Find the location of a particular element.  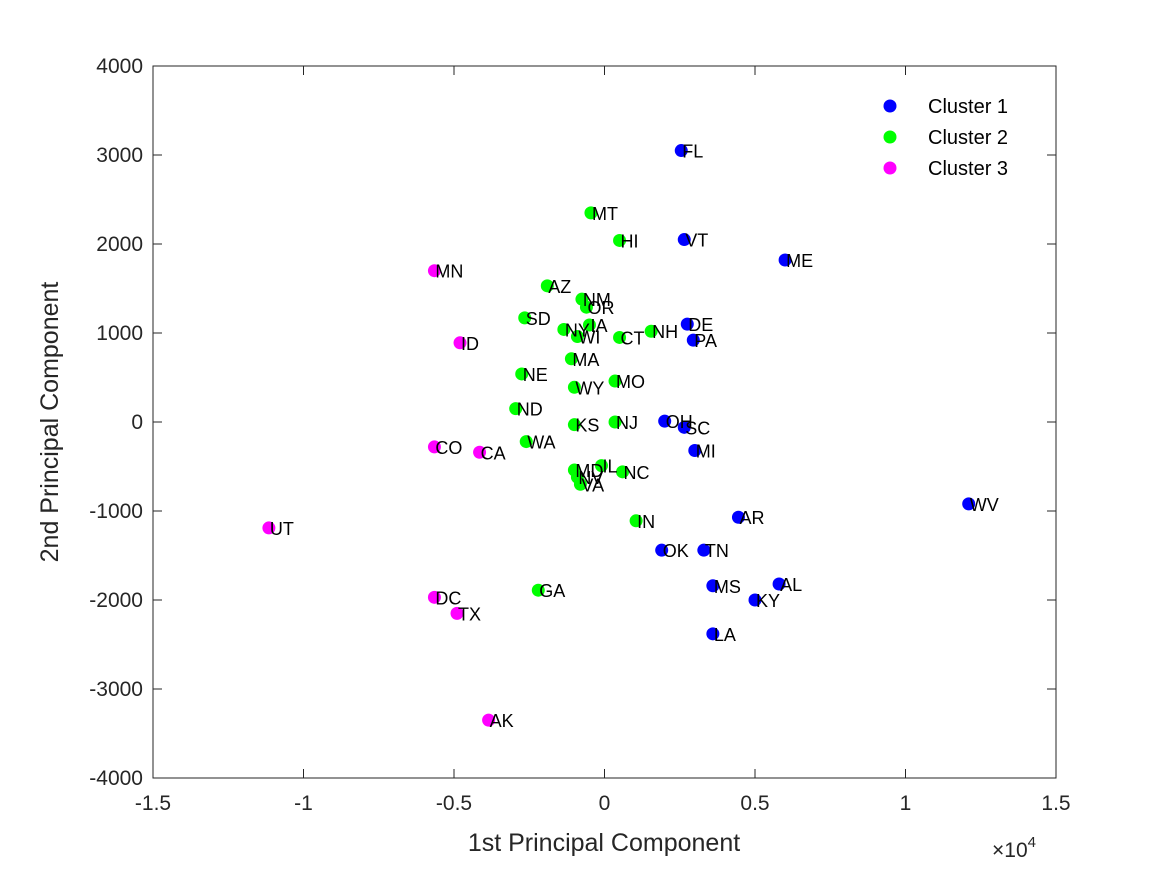

point-label-ia: IA is located at coordinates (598, 326).